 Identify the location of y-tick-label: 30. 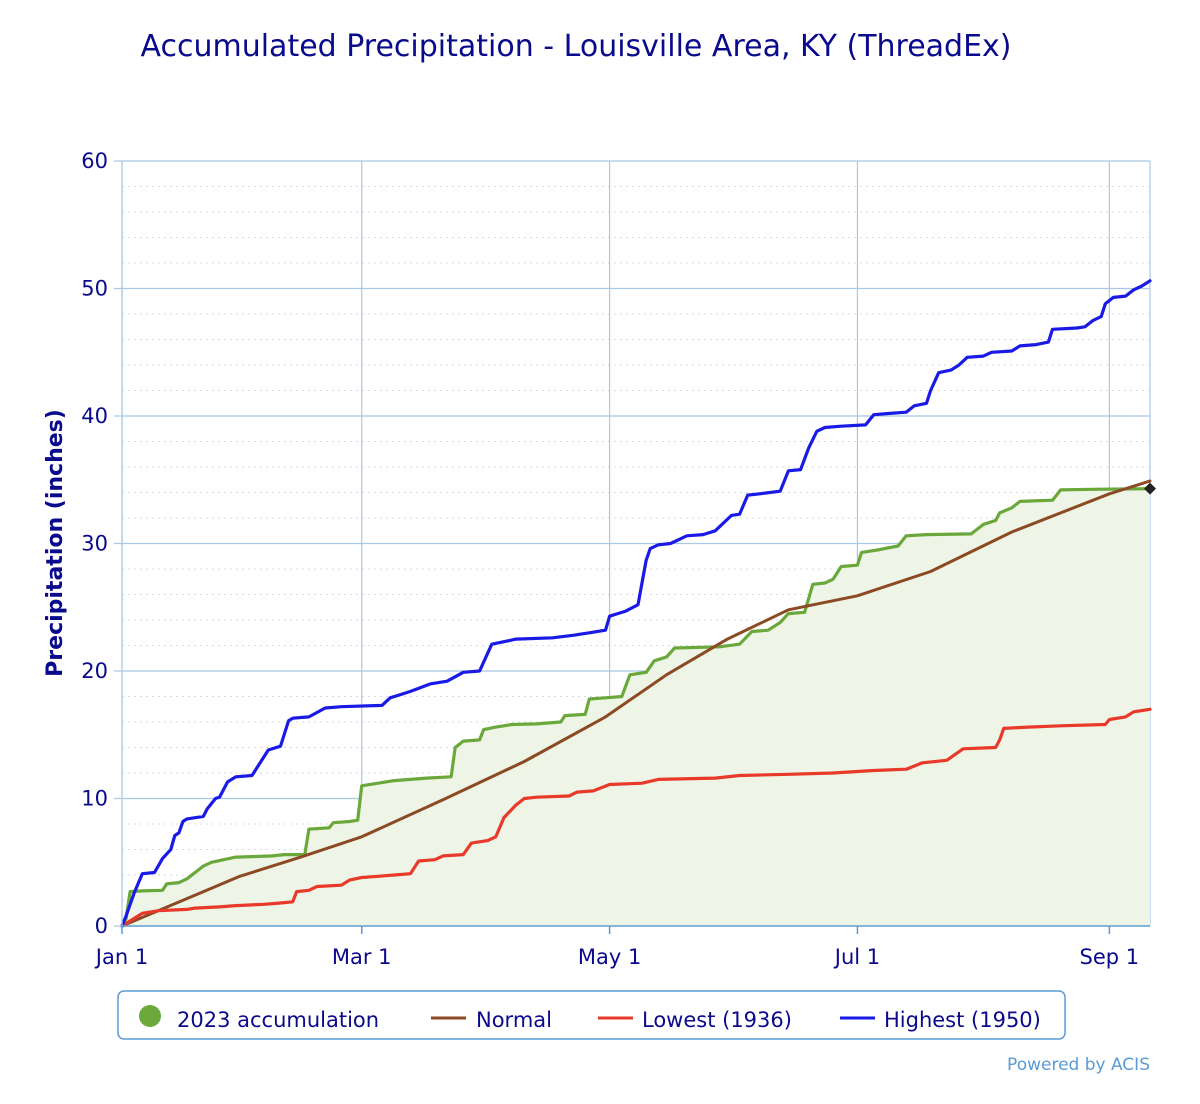
(94, 544).